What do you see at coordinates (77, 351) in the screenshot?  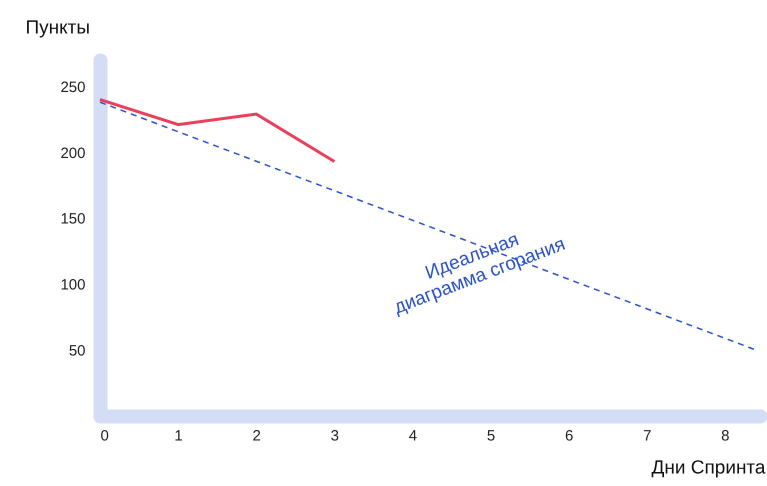 I see `y-tick-label: 50` at bounding box center [77, 351].